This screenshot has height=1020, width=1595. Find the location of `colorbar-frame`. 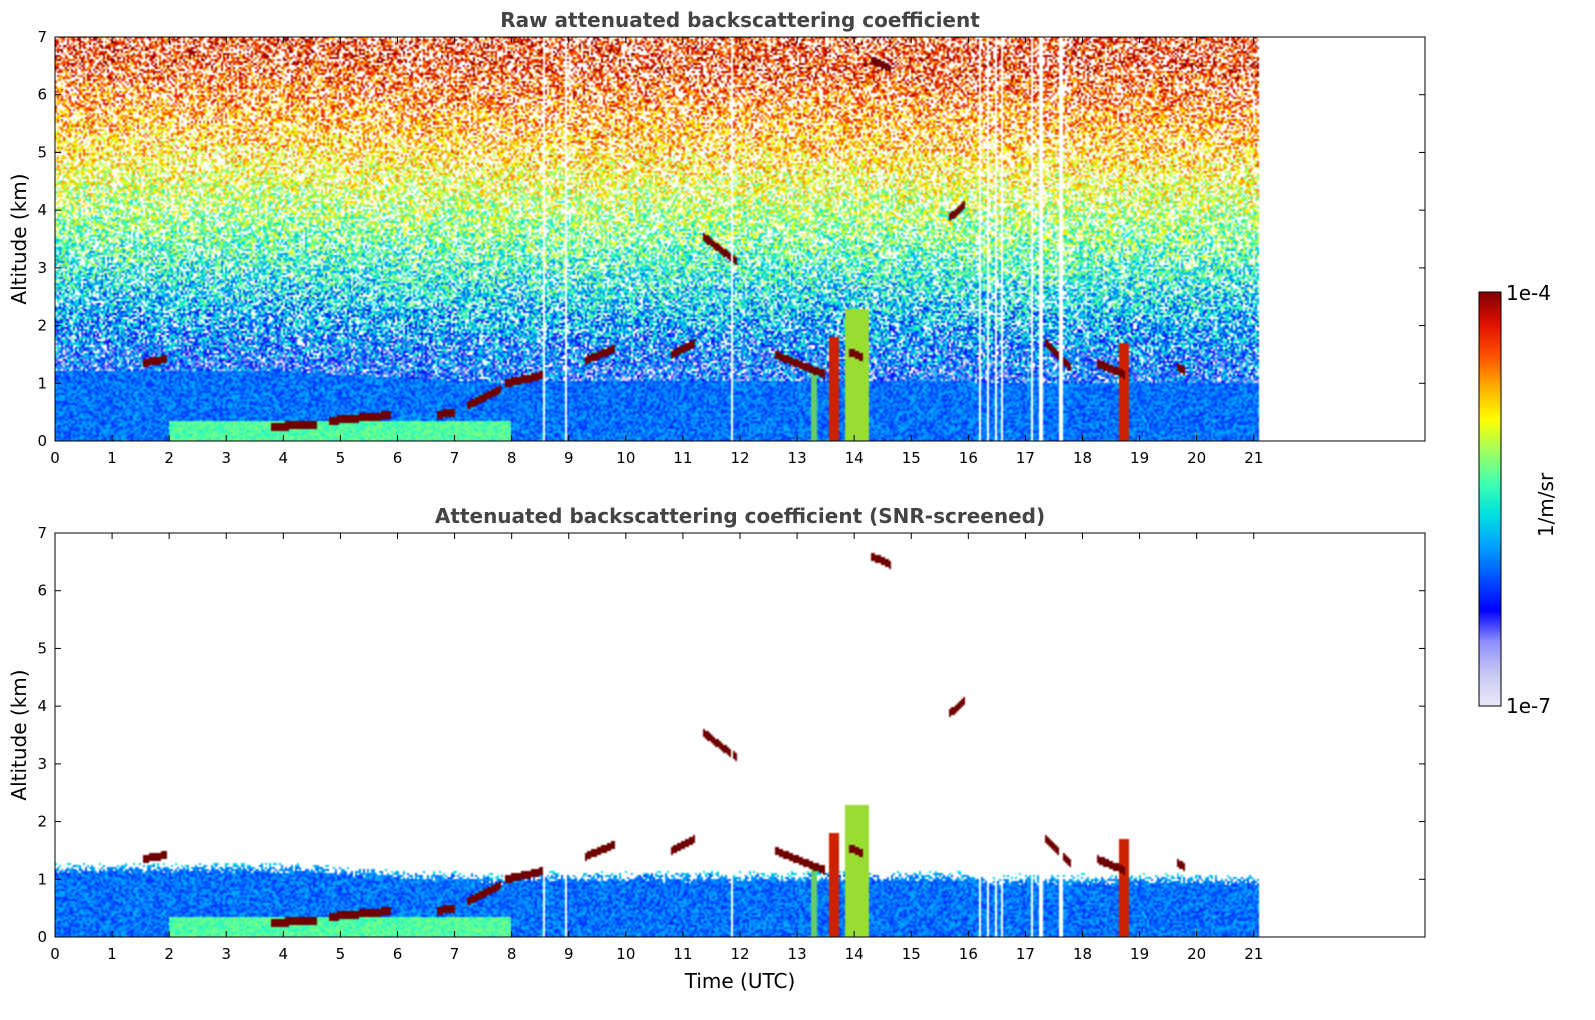

colorbar-frame is located at coordinates (1490, 499).